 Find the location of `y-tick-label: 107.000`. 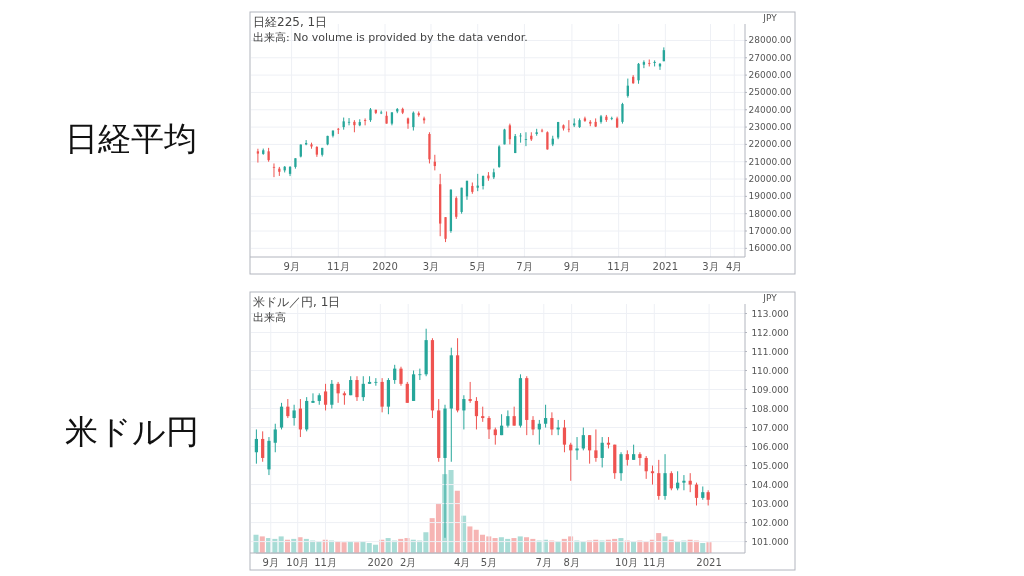

y-tick-label: 107.000 is located at coordinates (770, 427).